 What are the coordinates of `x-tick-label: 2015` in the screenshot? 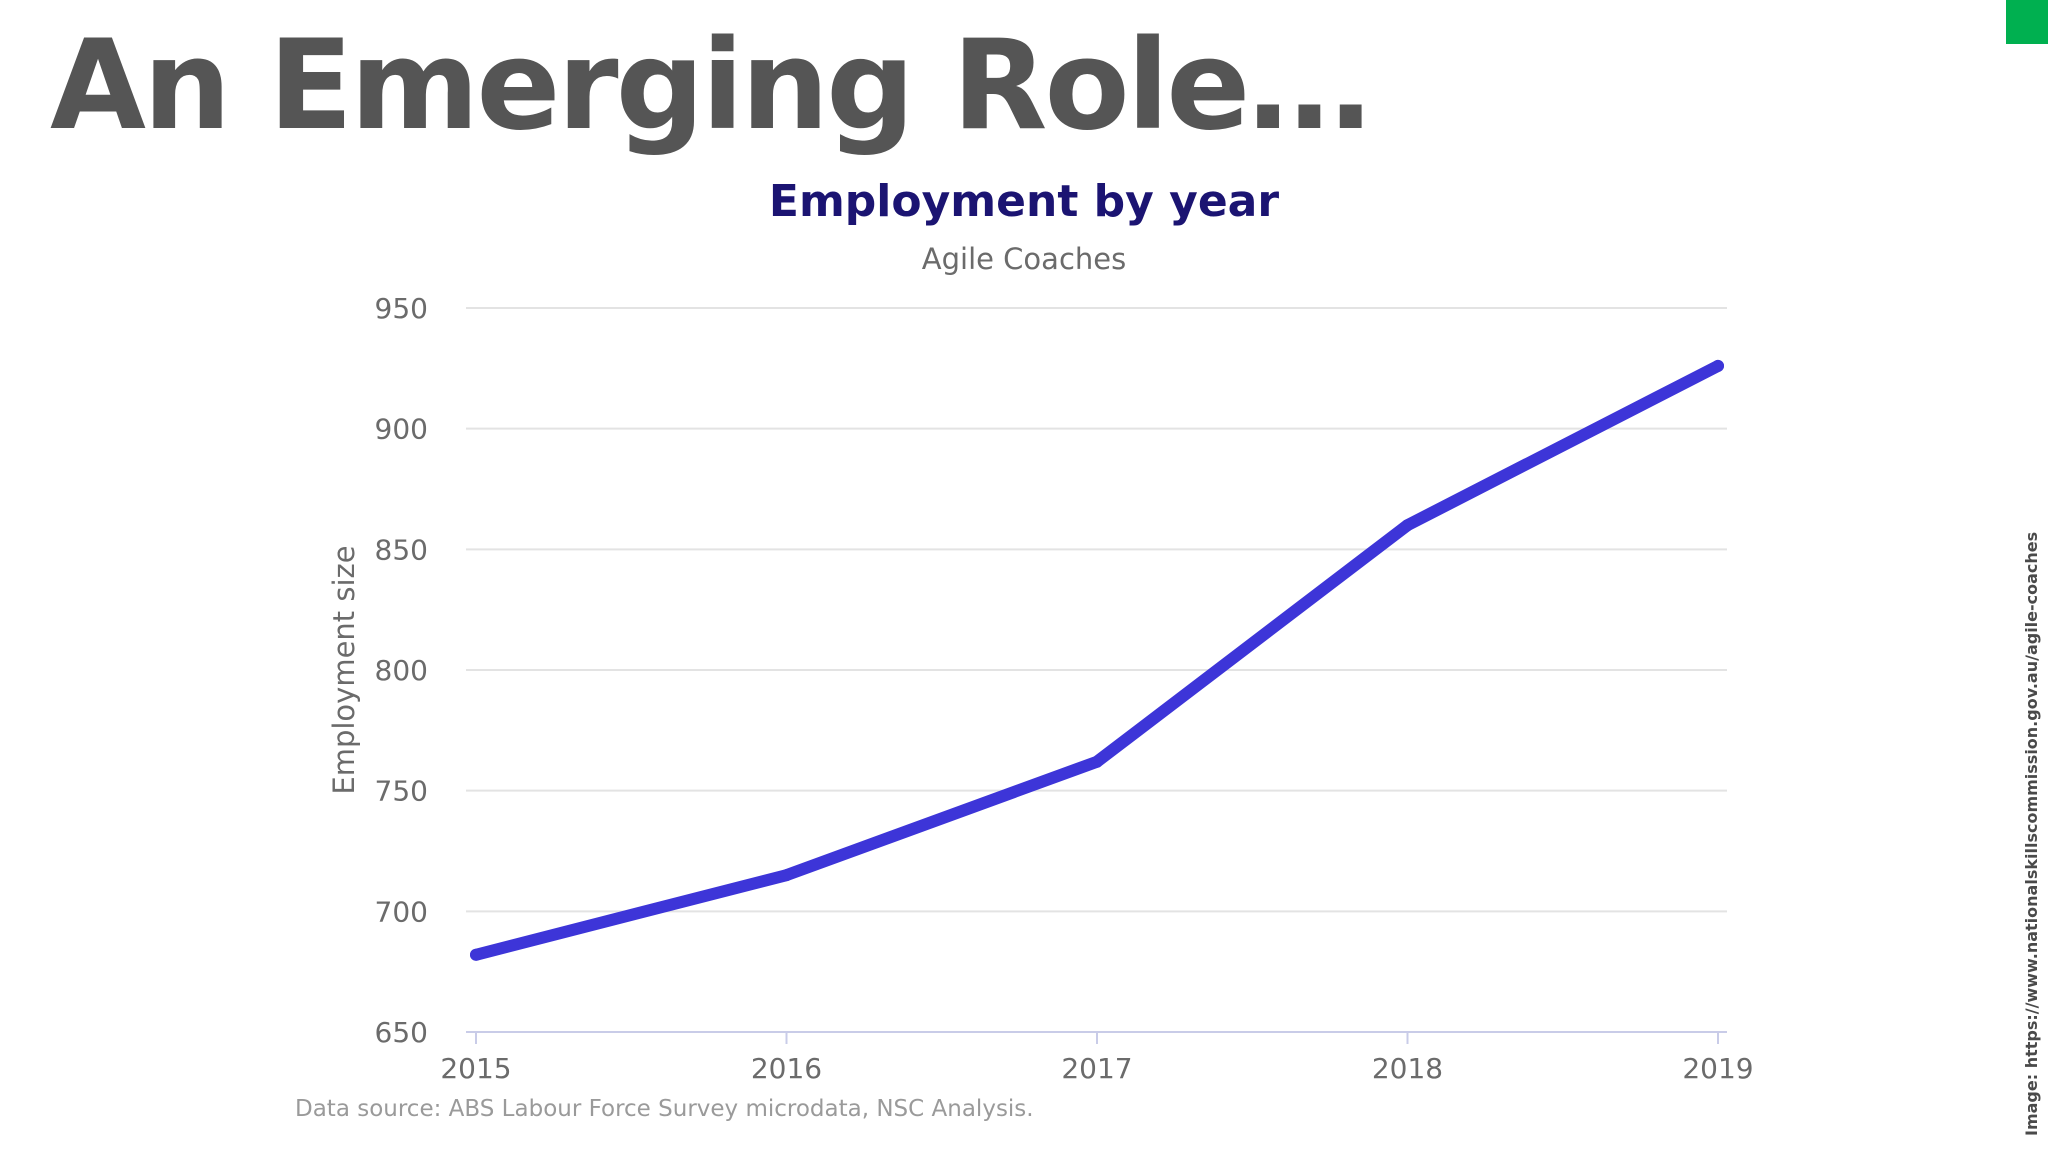 It's located at (475, 1068).